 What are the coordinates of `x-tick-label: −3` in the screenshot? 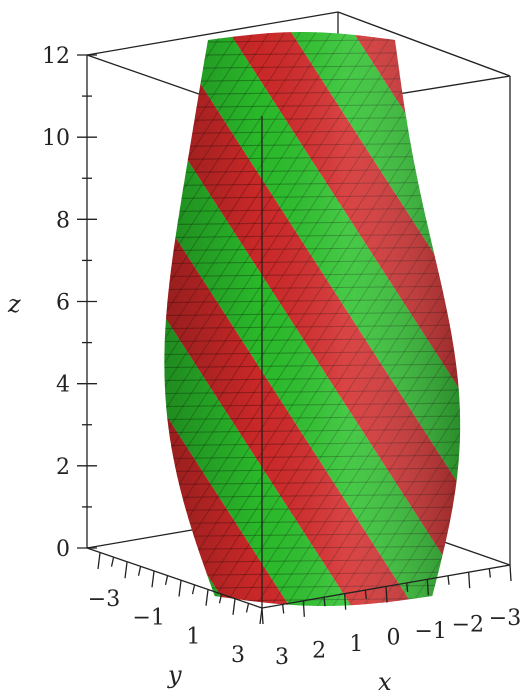 It's located at (504, 618).